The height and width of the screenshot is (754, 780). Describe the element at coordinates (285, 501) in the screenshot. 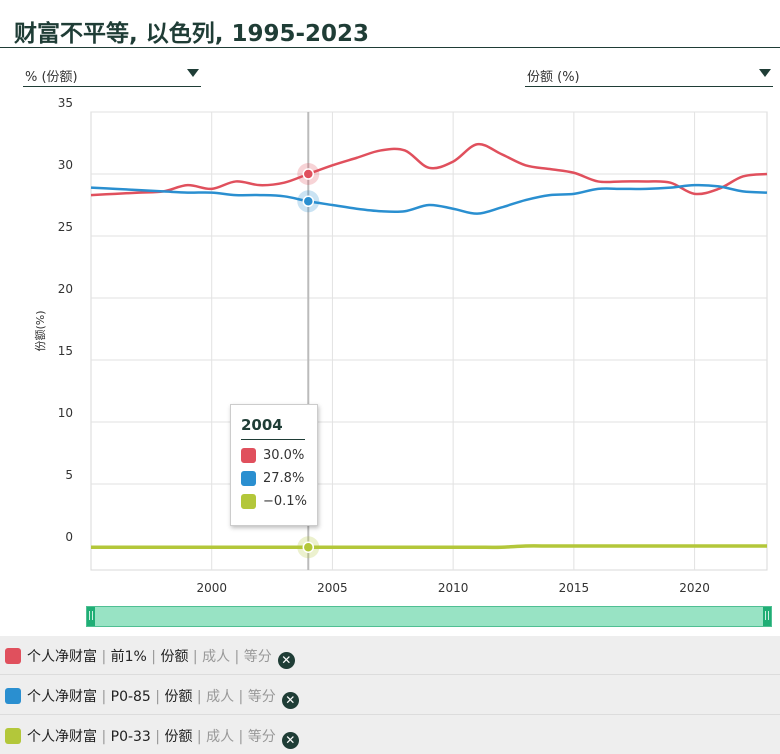

I see `tooltip-value: −0.1%` at that location.